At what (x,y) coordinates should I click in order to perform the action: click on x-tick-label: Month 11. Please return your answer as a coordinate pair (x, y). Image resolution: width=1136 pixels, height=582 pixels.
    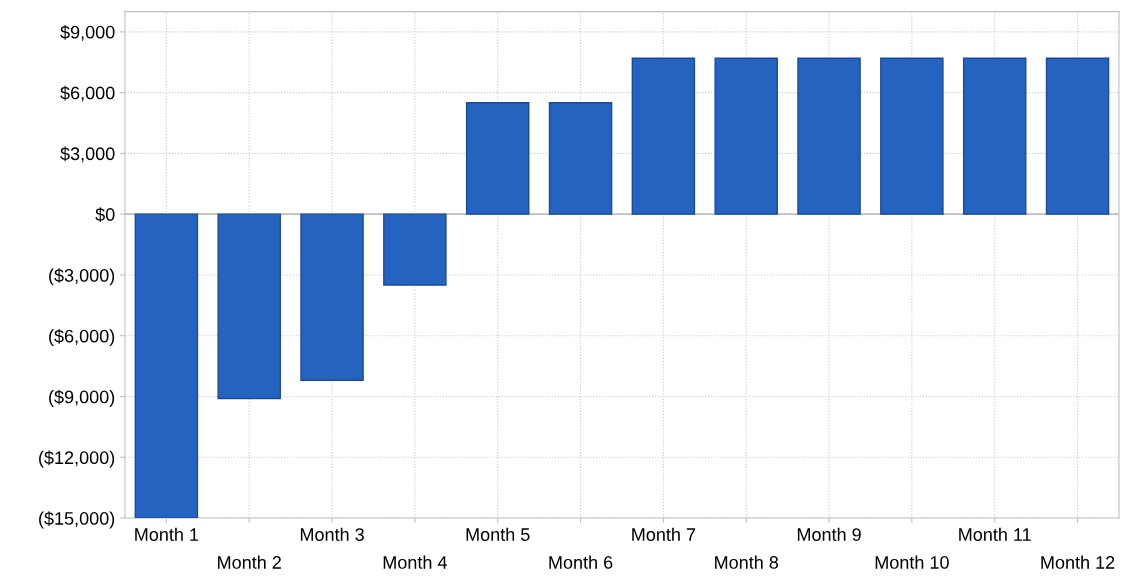
    Looking at the image, I should click on (995, 534).